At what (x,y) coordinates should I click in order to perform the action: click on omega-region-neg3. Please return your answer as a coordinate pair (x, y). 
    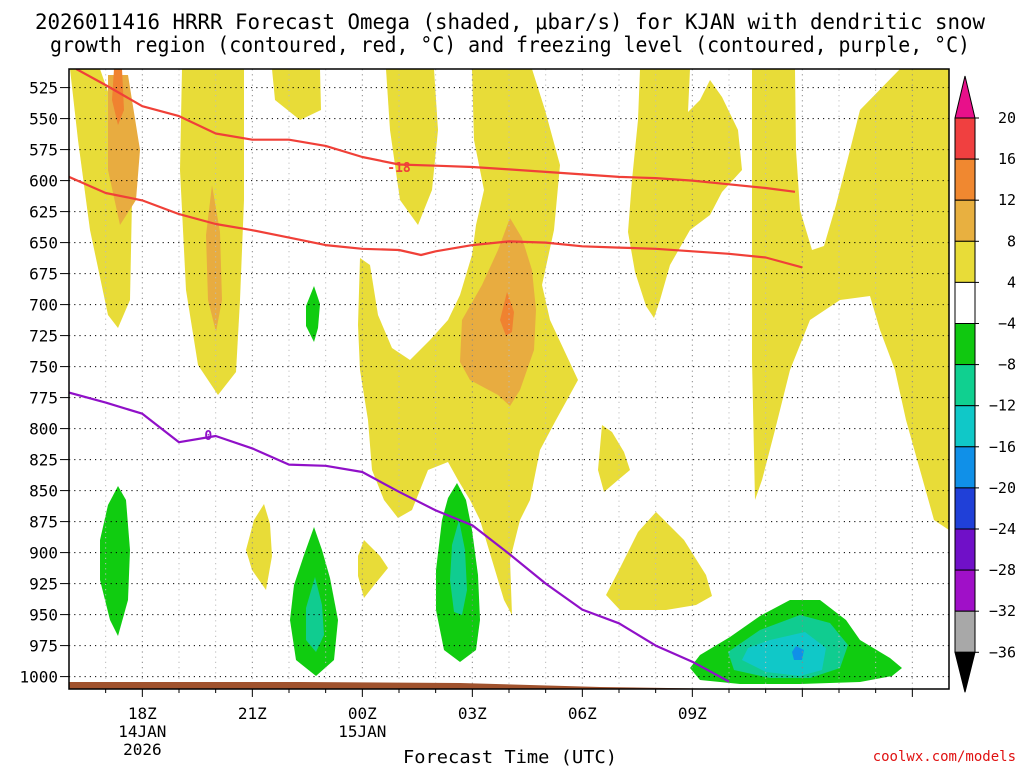
    Looking at the image, I should click on (784, 654).